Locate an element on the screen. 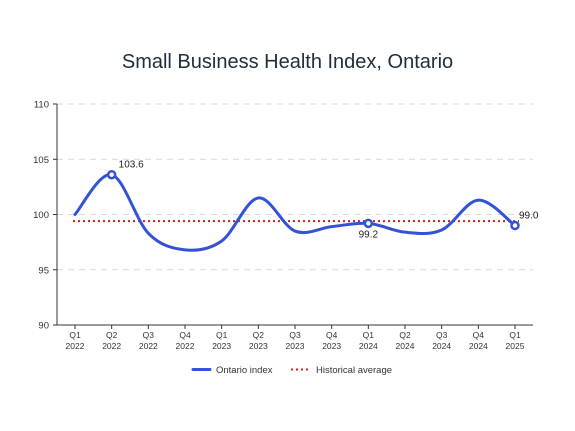 The width and height of the screenshot is (575, 431). x-tick-label-quarter-6: Q3 is located at coordinates (295, 335).